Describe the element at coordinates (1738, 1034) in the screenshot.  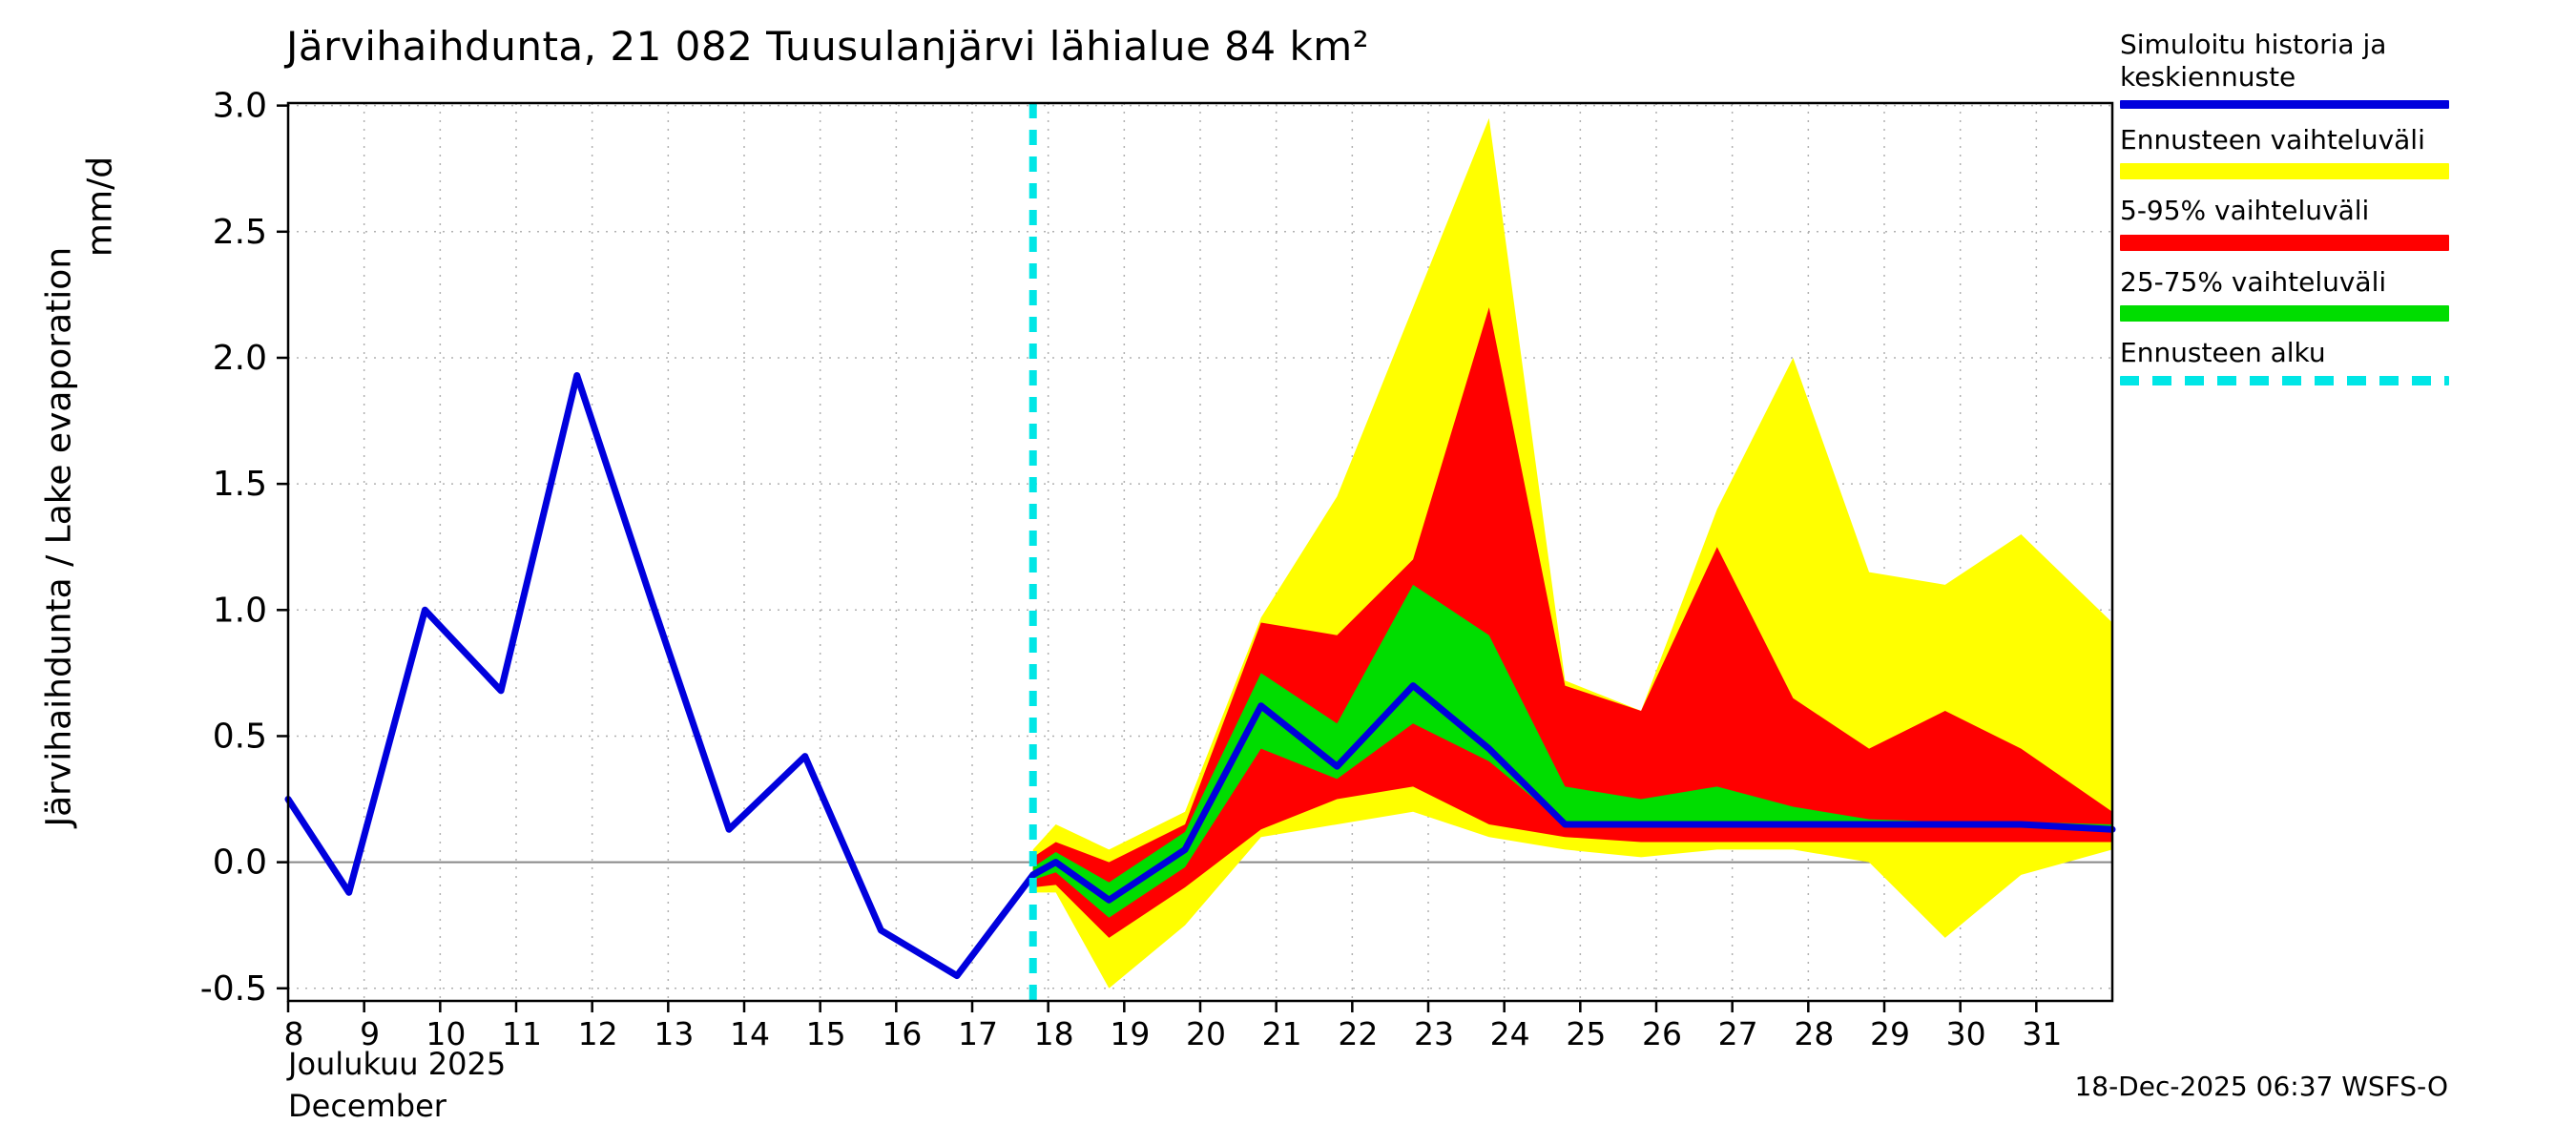
I see `svg-text: 27` at that location.